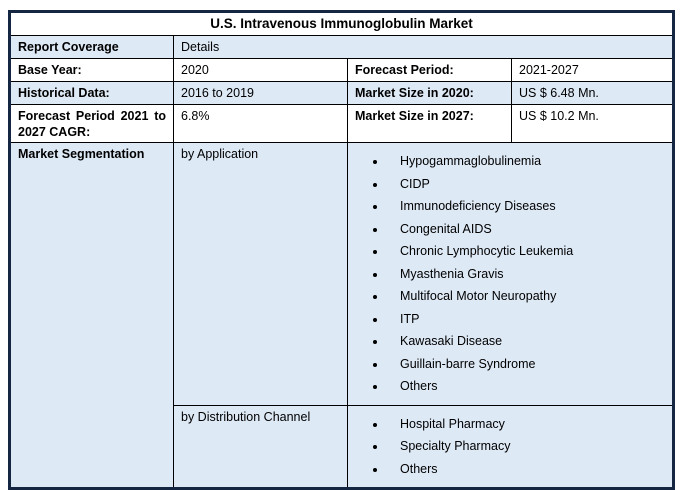  What do you see at coordinates (526, 184) in the screenshot?
I see `application-bullet-item: CIDP` at bounding box center [526, 184].